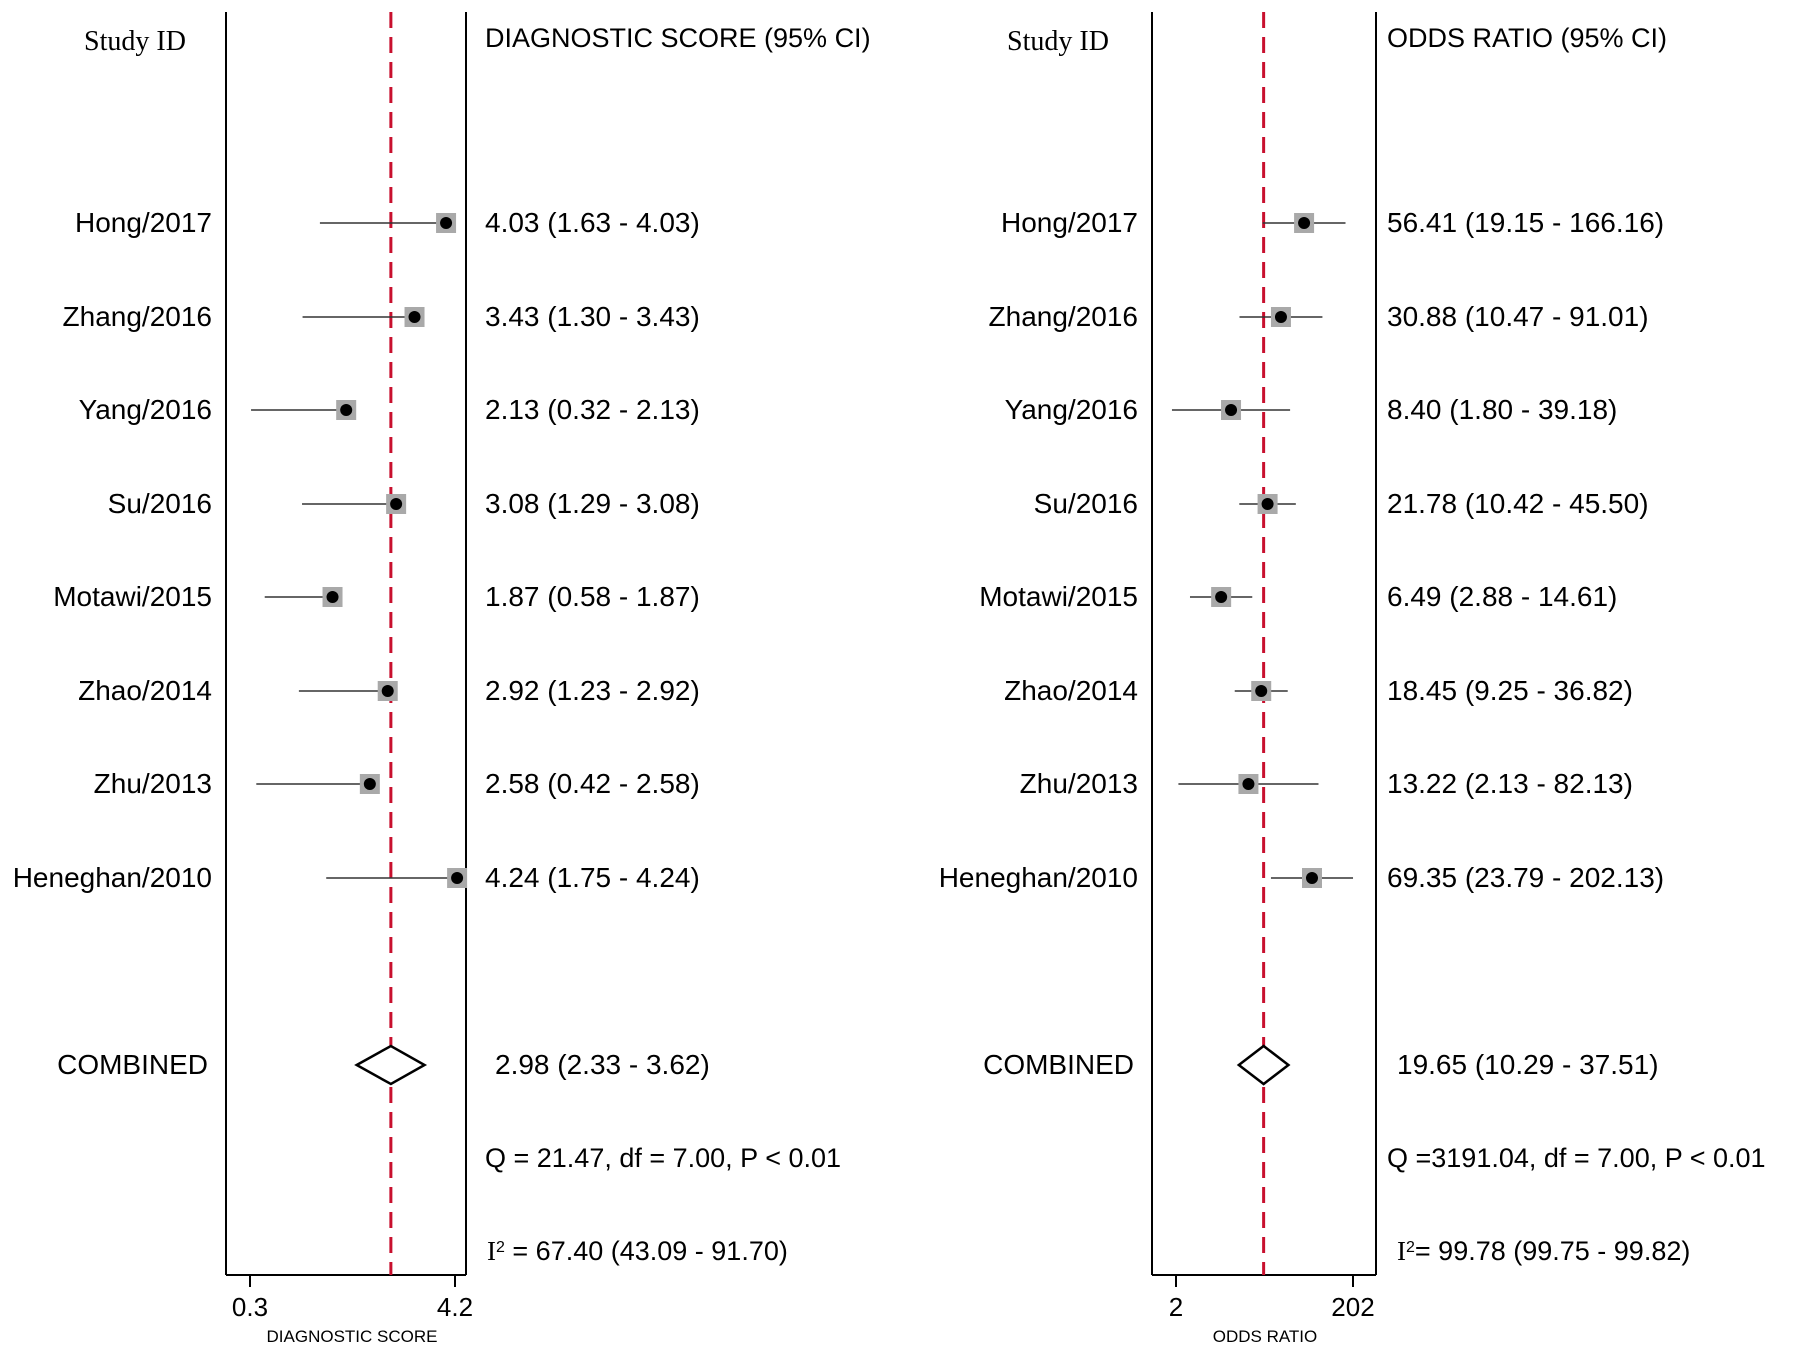 The height and width of the screenshot is (1348, 1795). What do you see at coordinates (592, 409) in the screenshot?
I see `estimate-ci-text: 2.13 (0.32 - 2.13)` at bounding box center [592, 409].